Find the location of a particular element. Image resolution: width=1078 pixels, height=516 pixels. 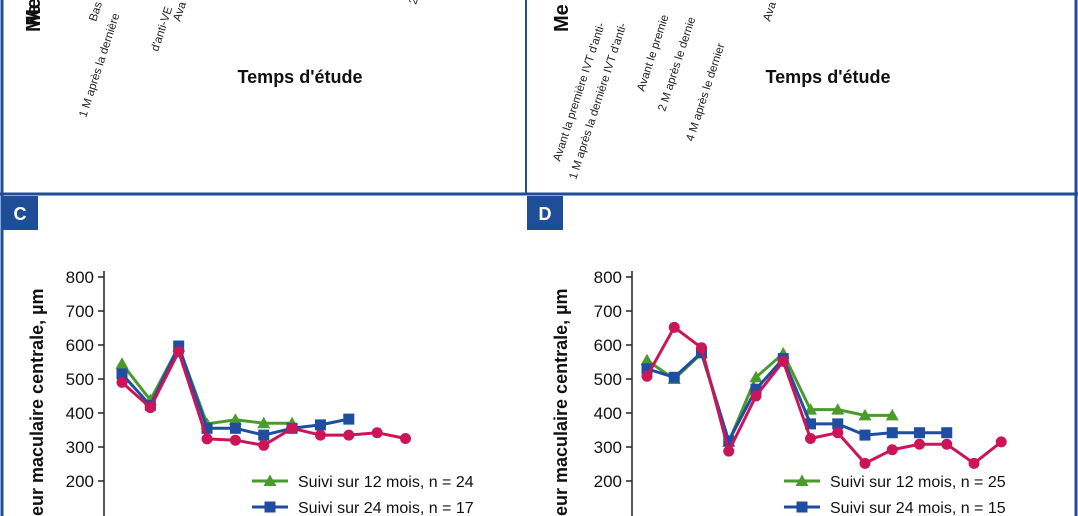

panel-d-yticks: 200 300 400 500 600 700 800 is located at coordinates (613, 379).